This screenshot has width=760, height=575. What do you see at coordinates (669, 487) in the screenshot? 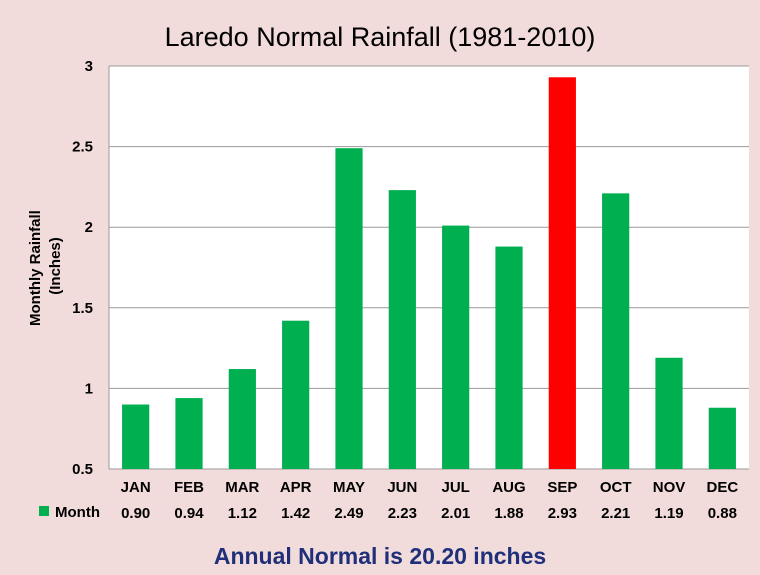
I see `x-tick-label: NOV` at bounding box center [669, 487].